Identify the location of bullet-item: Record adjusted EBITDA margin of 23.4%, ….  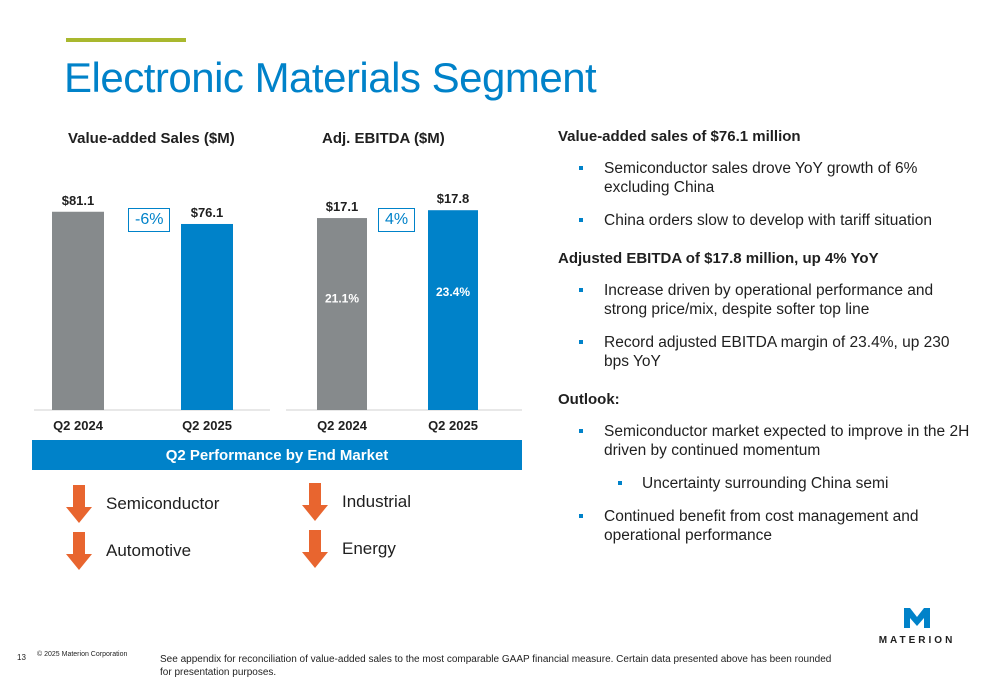
(768, 352).